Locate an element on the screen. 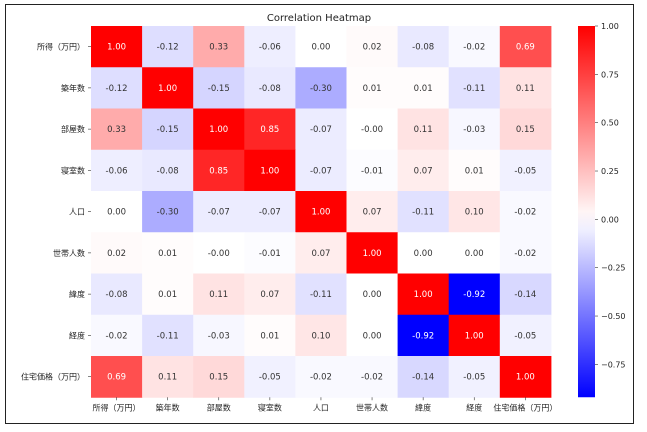  colorbar-gradient is located at coordinates (586, 212).